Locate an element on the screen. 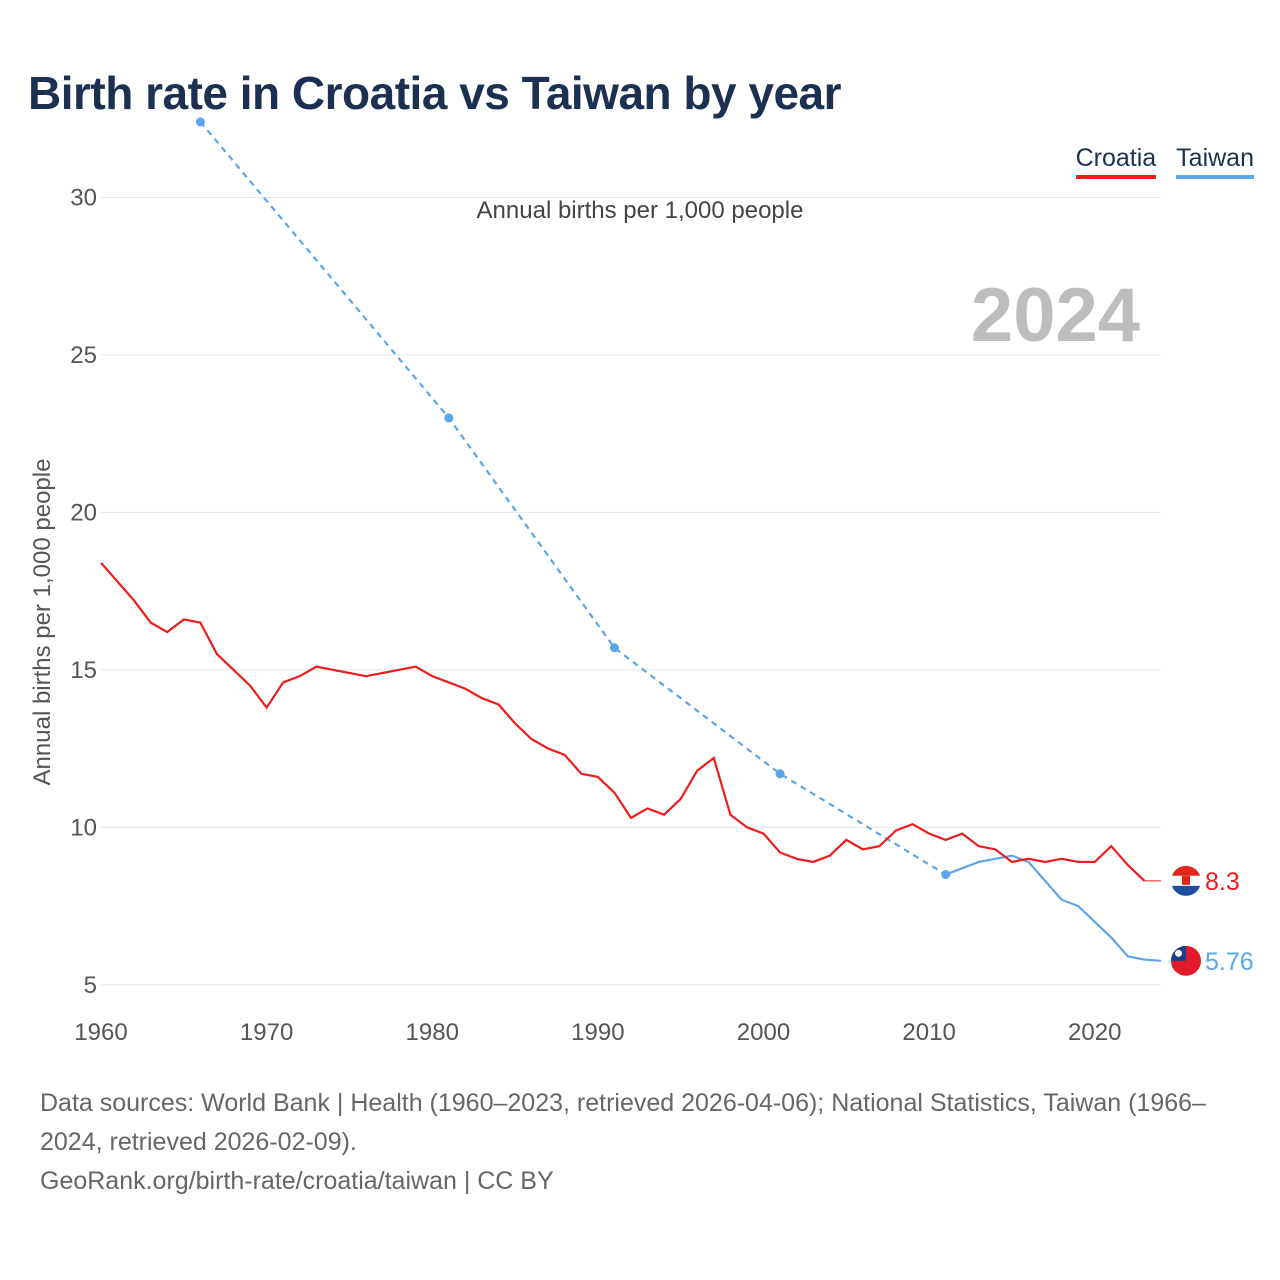 This screenshot has width=1280, height=1280. taiwan-point-1966 is located at coordinates (200, 122).